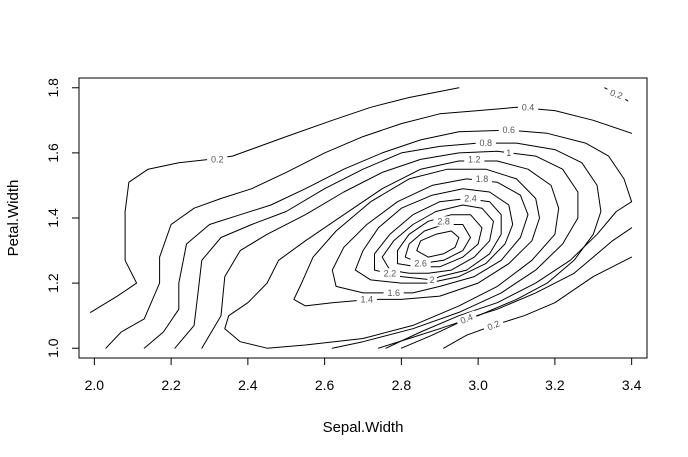 The width and height of the screenshot is (688, 457). I want to click on contour-label-group-9: 1.4, so click(366, 299).